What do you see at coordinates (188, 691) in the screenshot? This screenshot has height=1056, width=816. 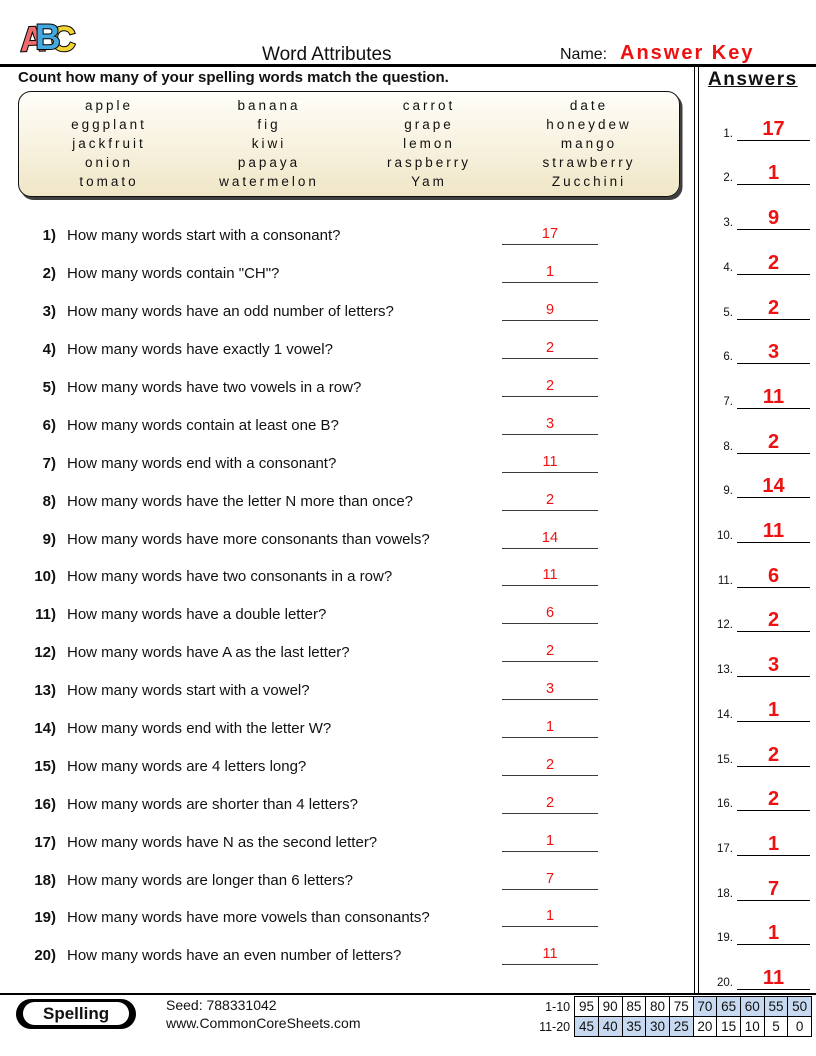 I see `question-text: How many words start with a vowel?` at bounding box center [188, 691].